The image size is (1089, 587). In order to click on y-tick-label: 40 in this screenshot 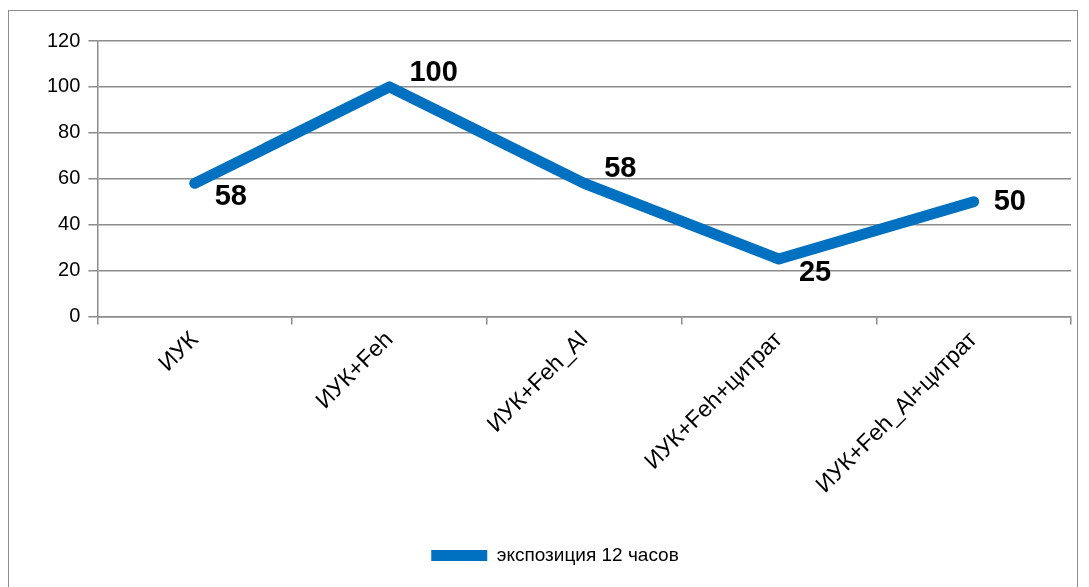, I will do `click(69, 223)`.